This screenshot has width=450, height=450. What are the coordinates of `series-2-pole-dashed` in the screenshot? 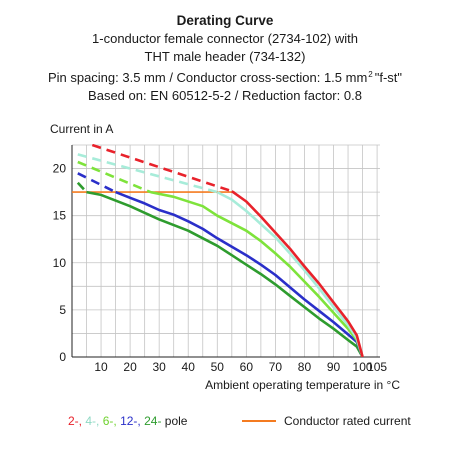 It's located at (162, 168).